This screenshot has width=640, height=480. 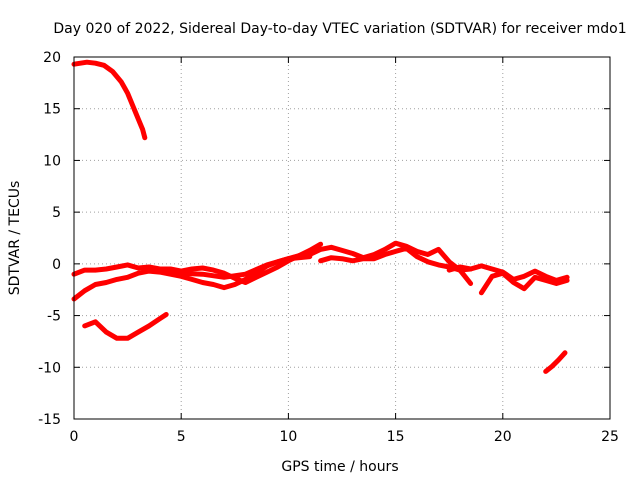 What do you see at coordinates (52, 161) in the screenshot?
I see `y-tick-label: 10` at bounding box center [52, 161].